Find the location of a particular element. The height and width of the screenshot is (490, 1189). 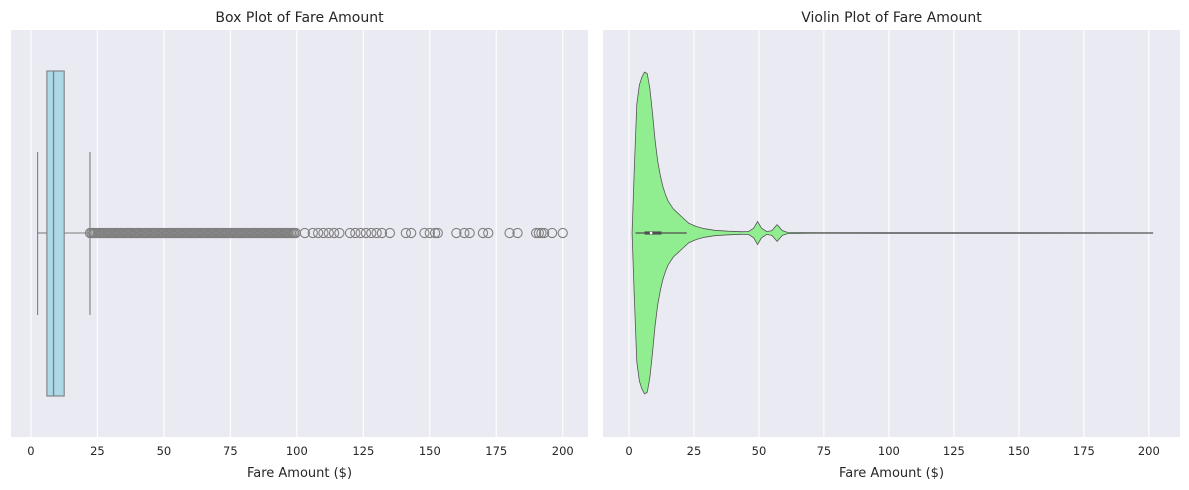

box-plot-x-tick-label-75: 75 is located at coordinates (230, 451).